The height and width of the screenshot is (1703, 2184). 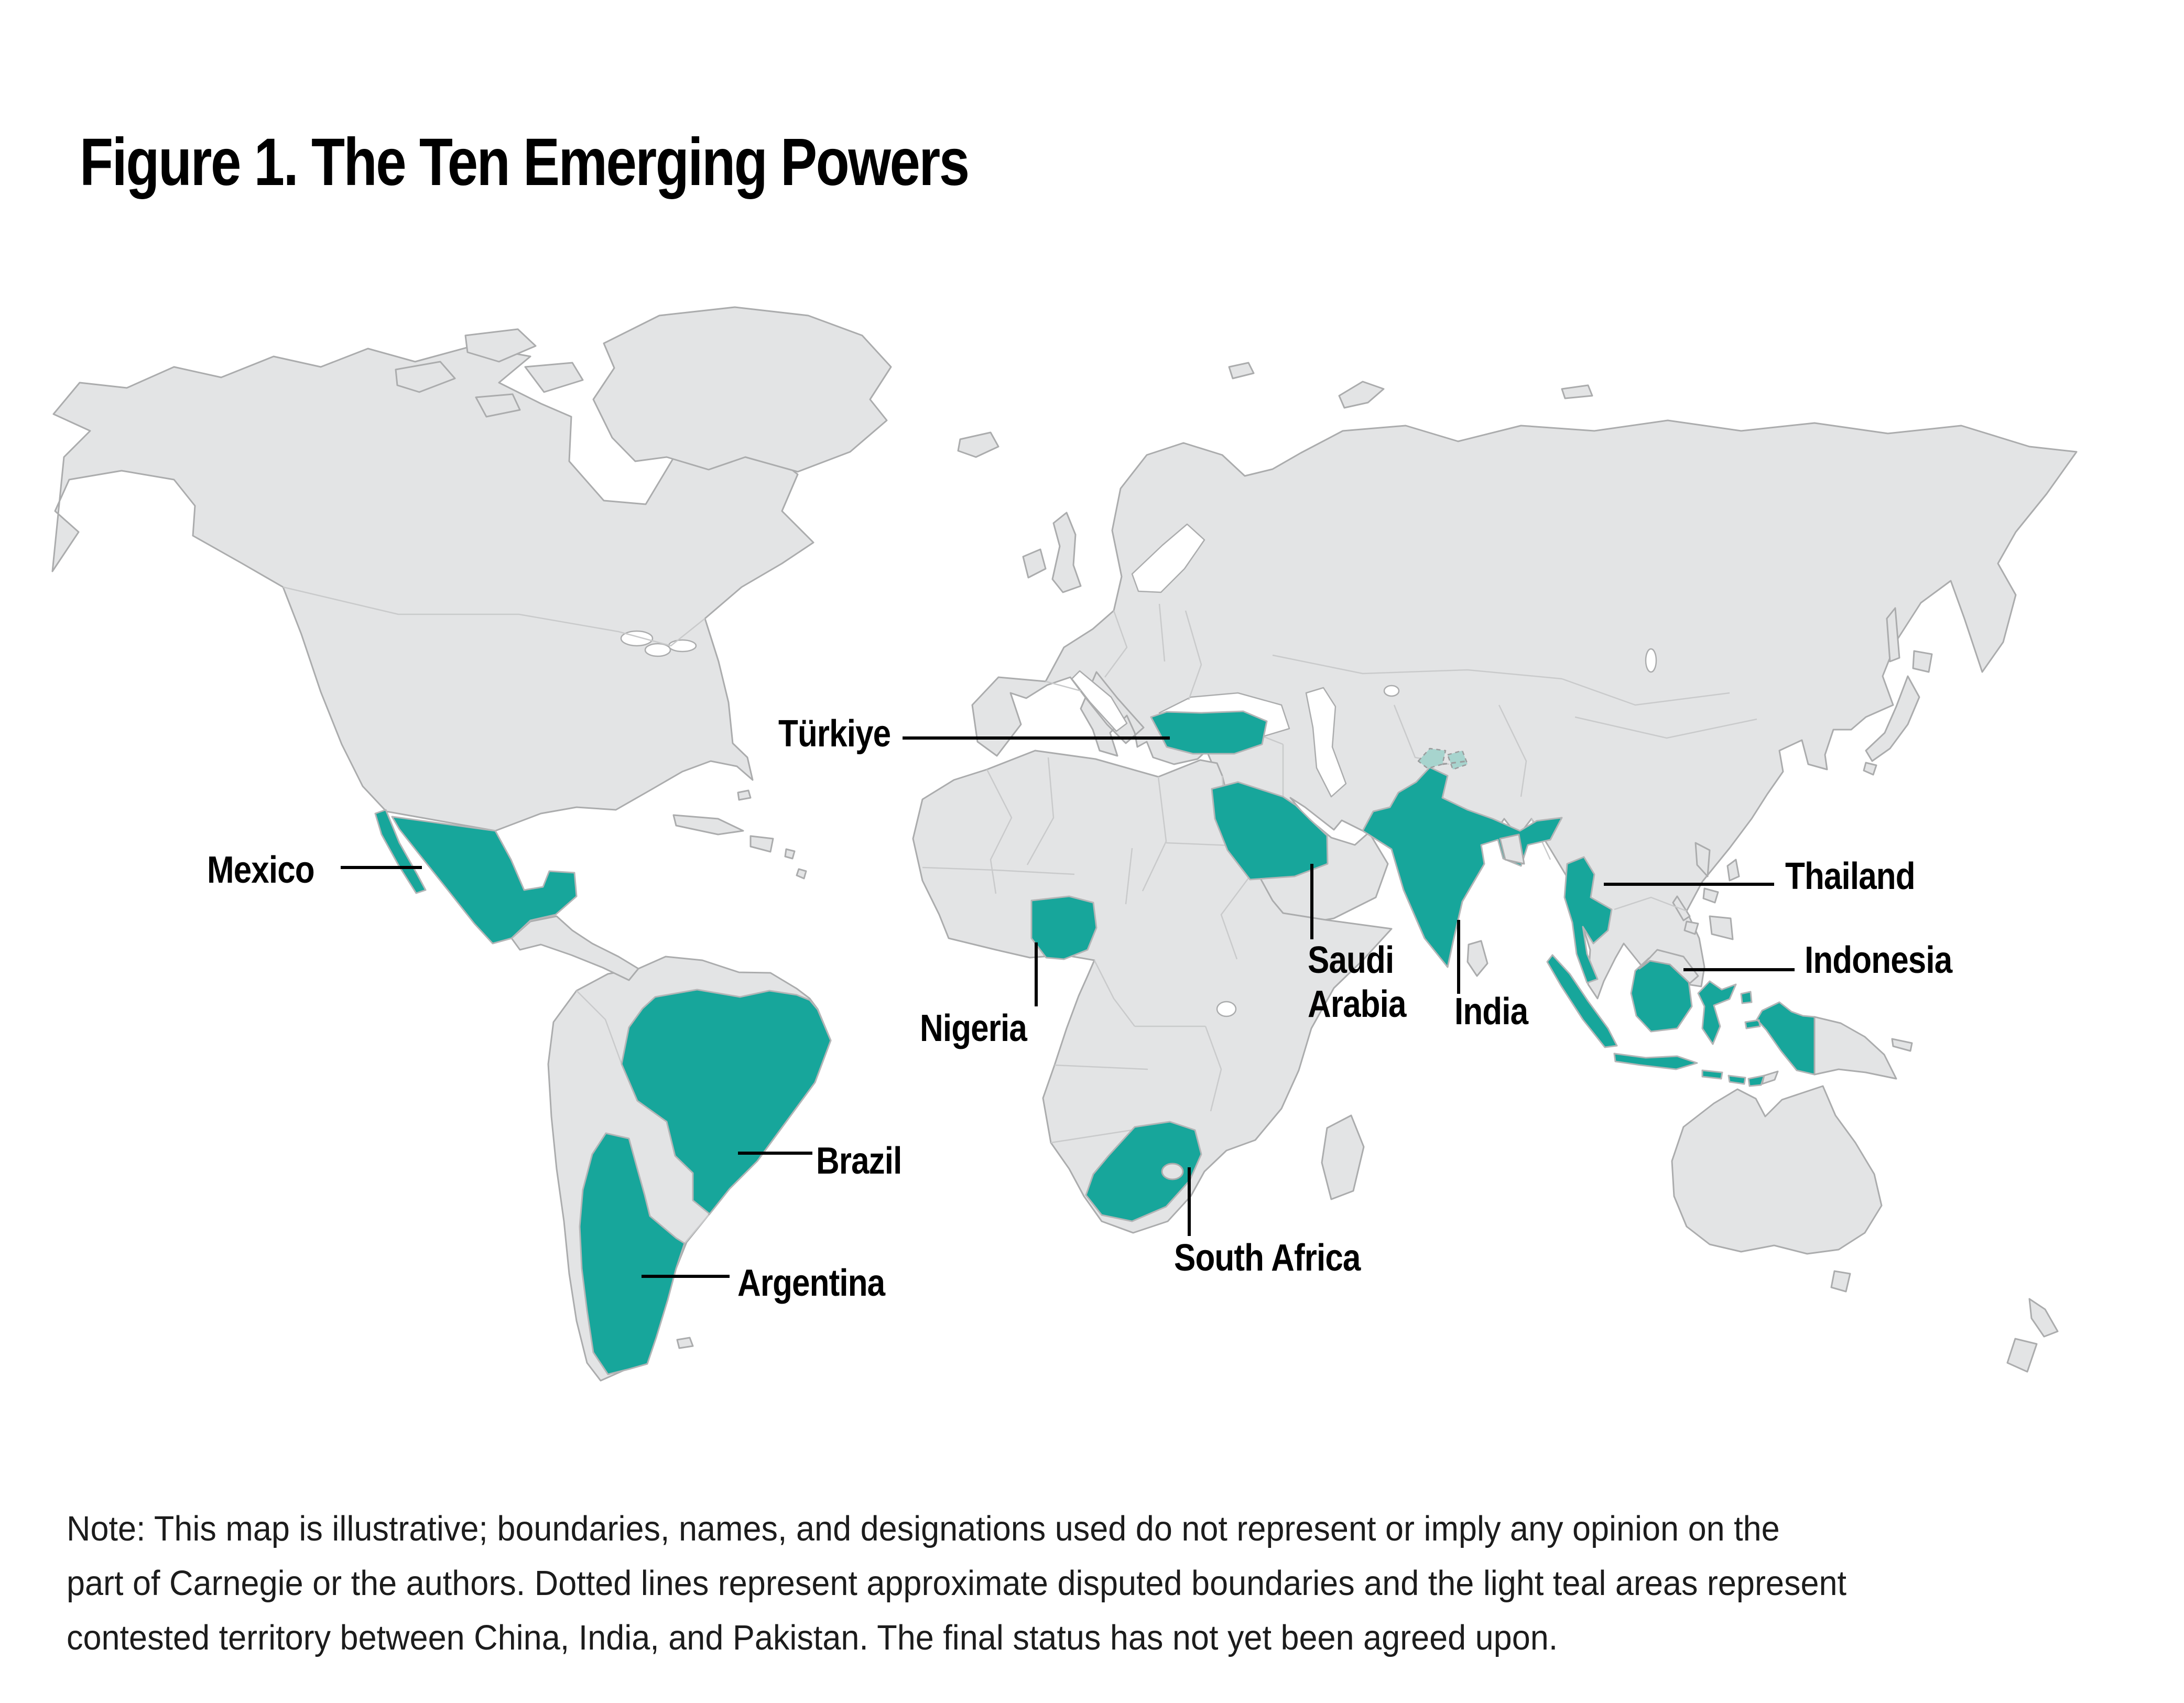 What do you see at coordinates (1270, 831) in the screenshot?
I see `country-saudi-arabia` at bounding box center [1270, 831].